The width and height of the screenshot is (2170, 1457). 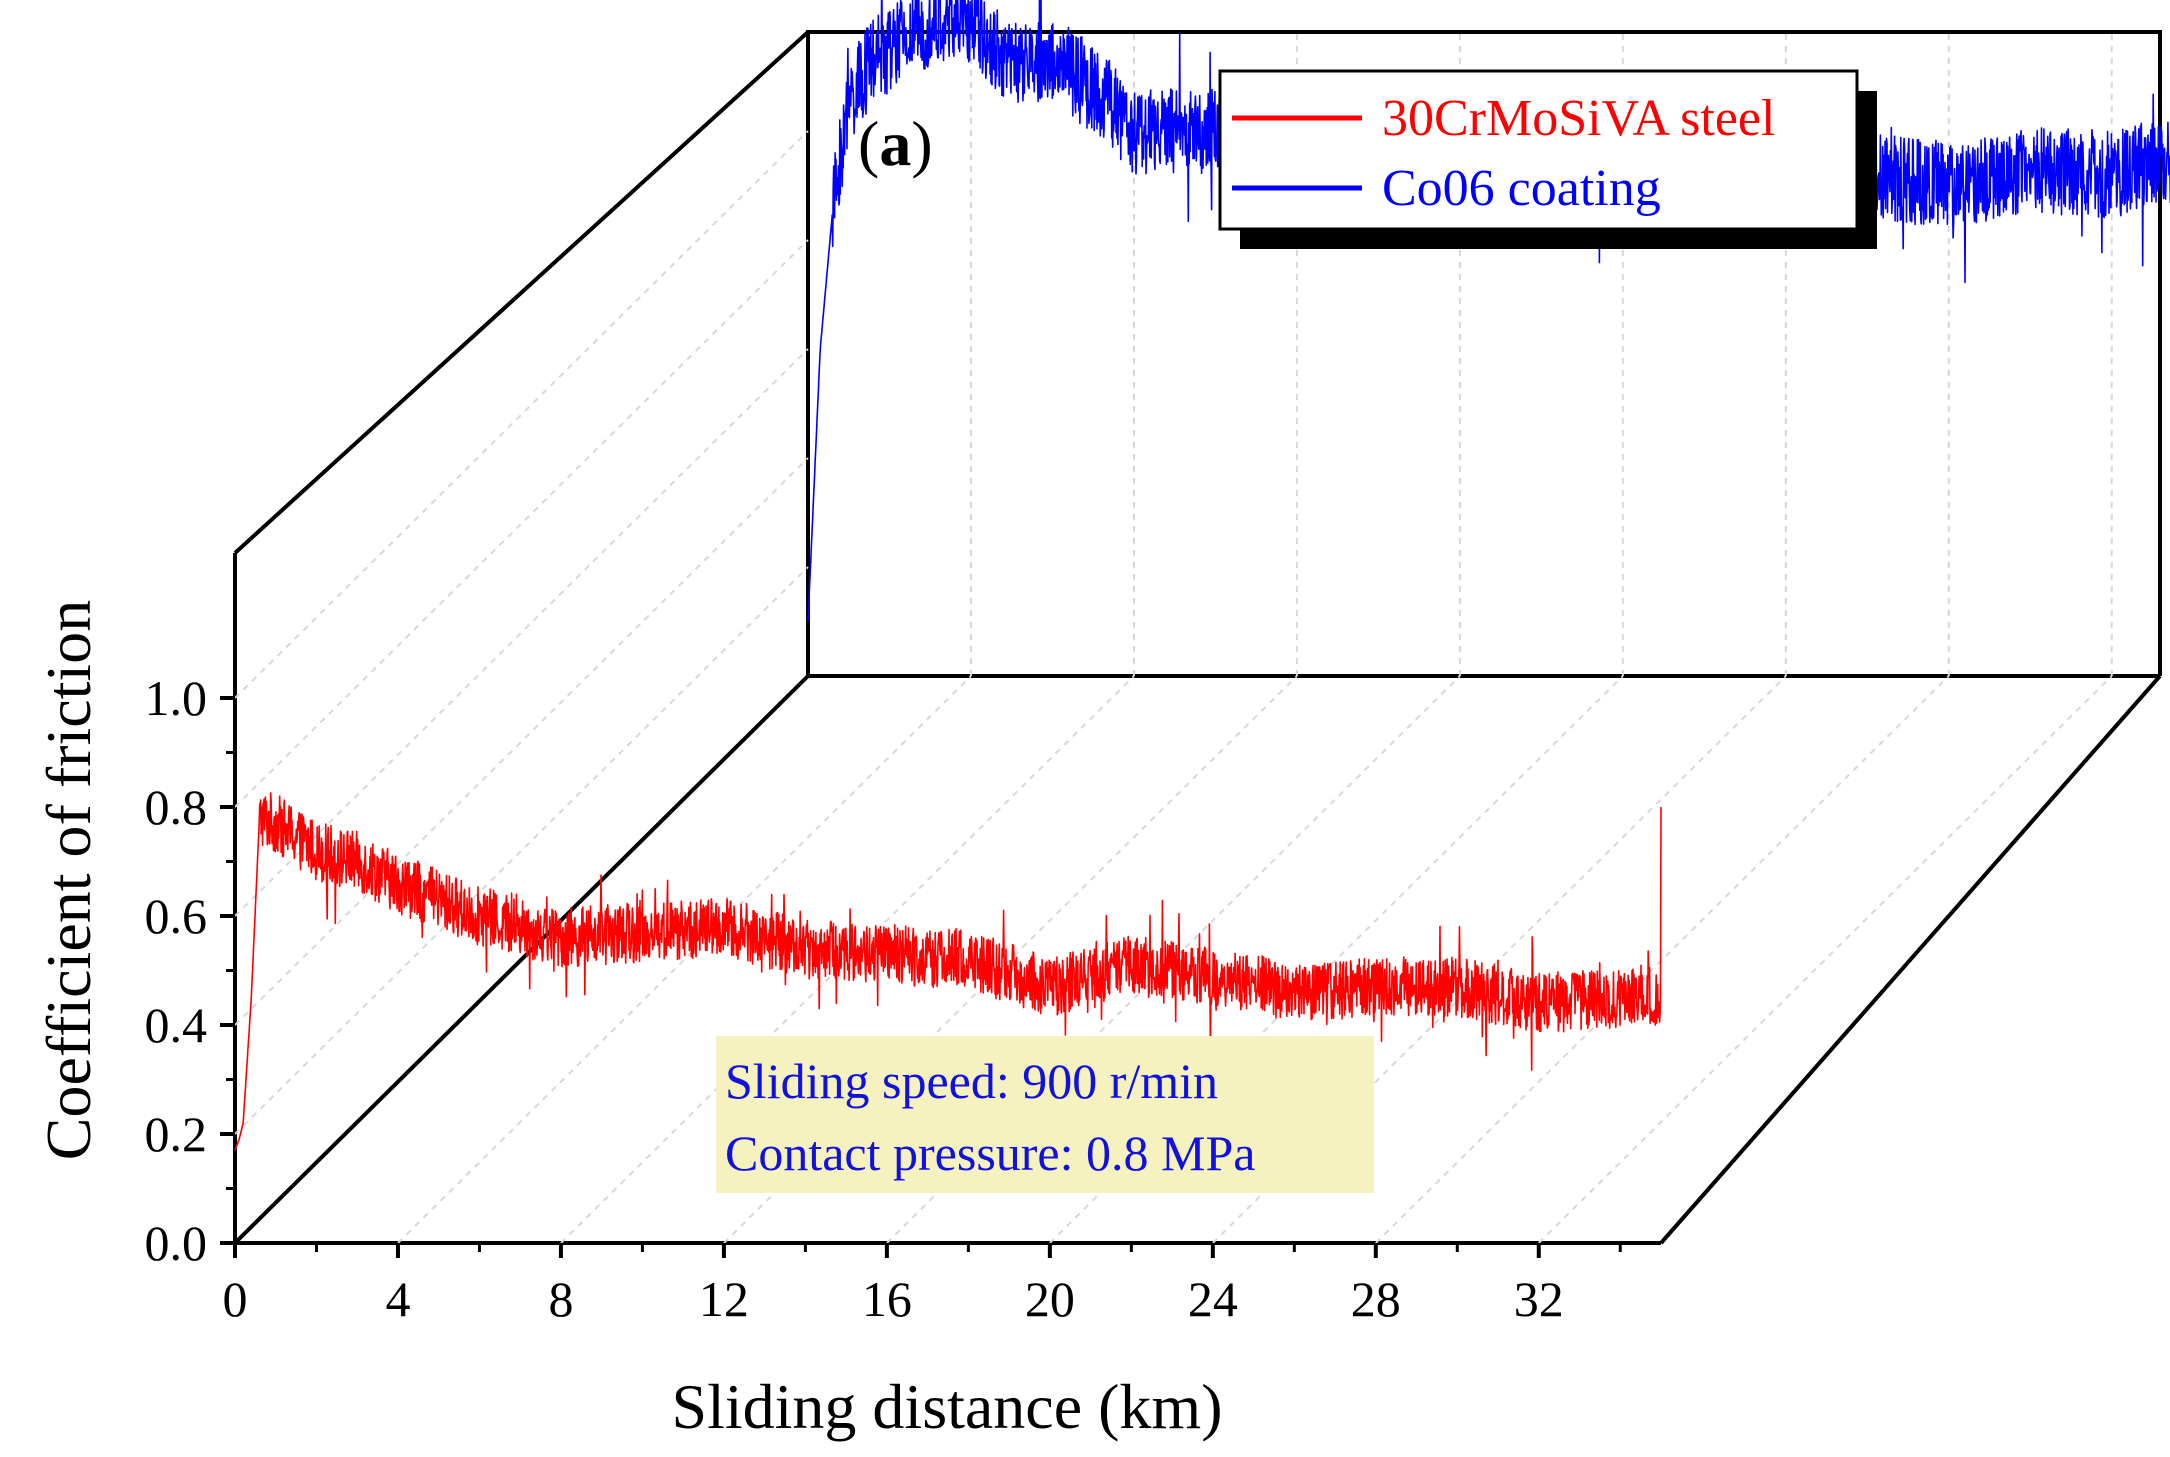 What do you see at coordinates (521, 292) in the screenshot?
I see `left-wall-top-edge` at bounding box center [521, 292].